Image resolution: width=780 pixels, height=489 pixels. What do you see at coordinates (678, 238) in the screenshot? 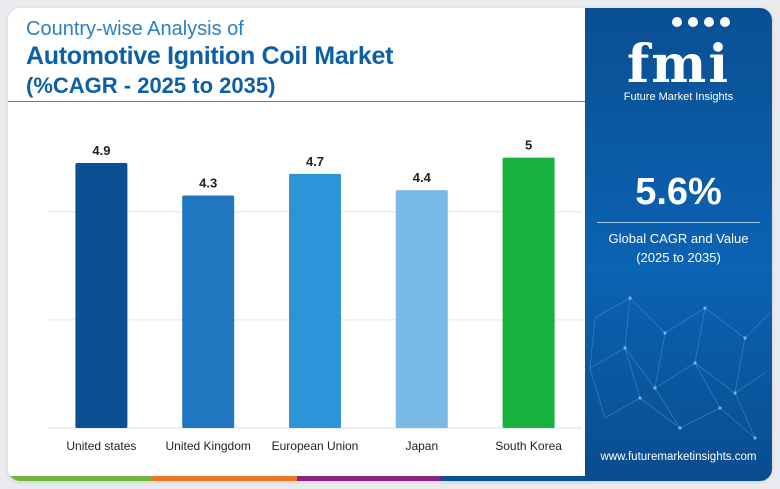
I see `global-cagr-label-line-1: Global CAGR and Value` at bounding box center [678, 238].